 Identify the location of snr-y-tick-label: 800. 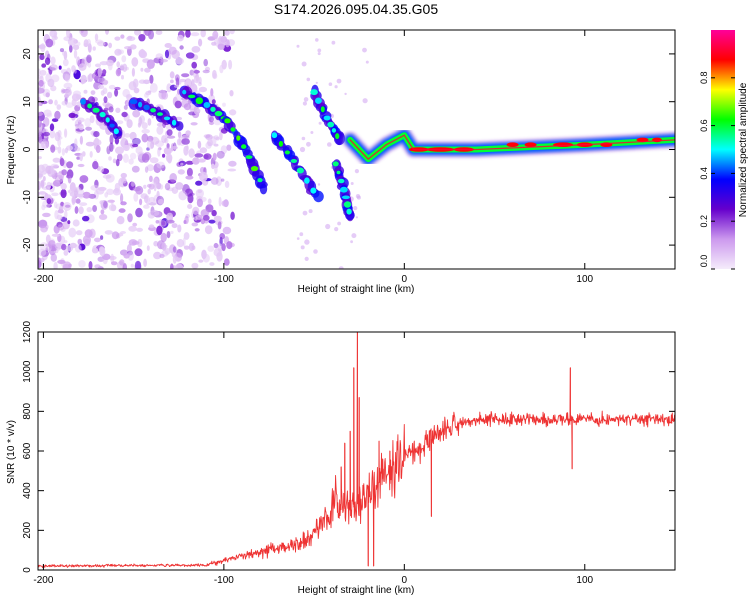
(27, 411).